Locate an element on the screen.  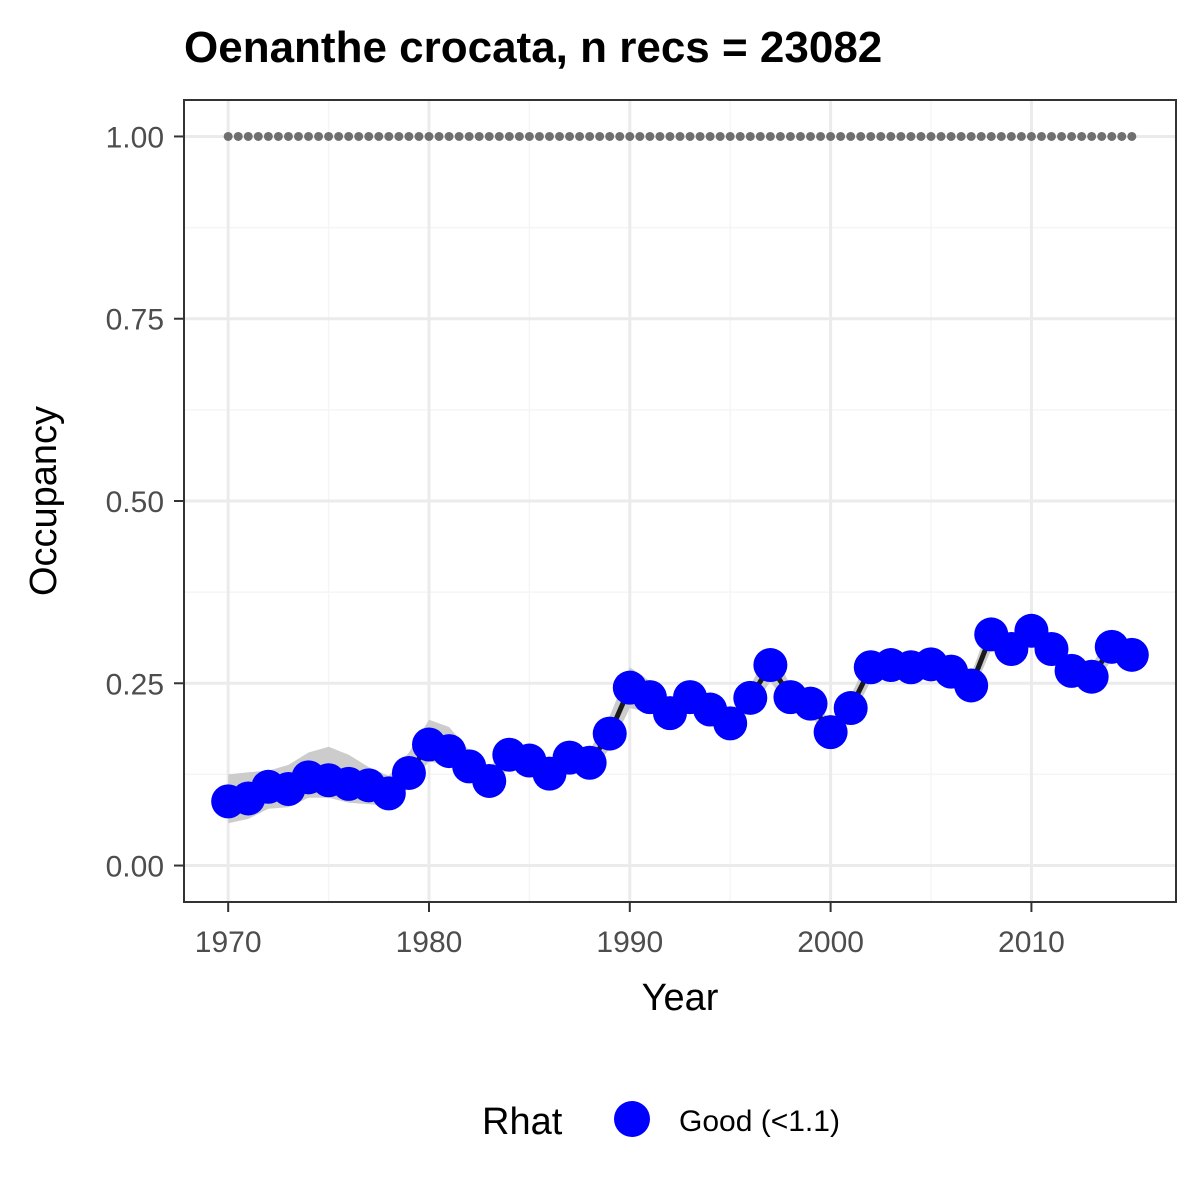
data-point-2011 is located at coordinates (1051, 649).